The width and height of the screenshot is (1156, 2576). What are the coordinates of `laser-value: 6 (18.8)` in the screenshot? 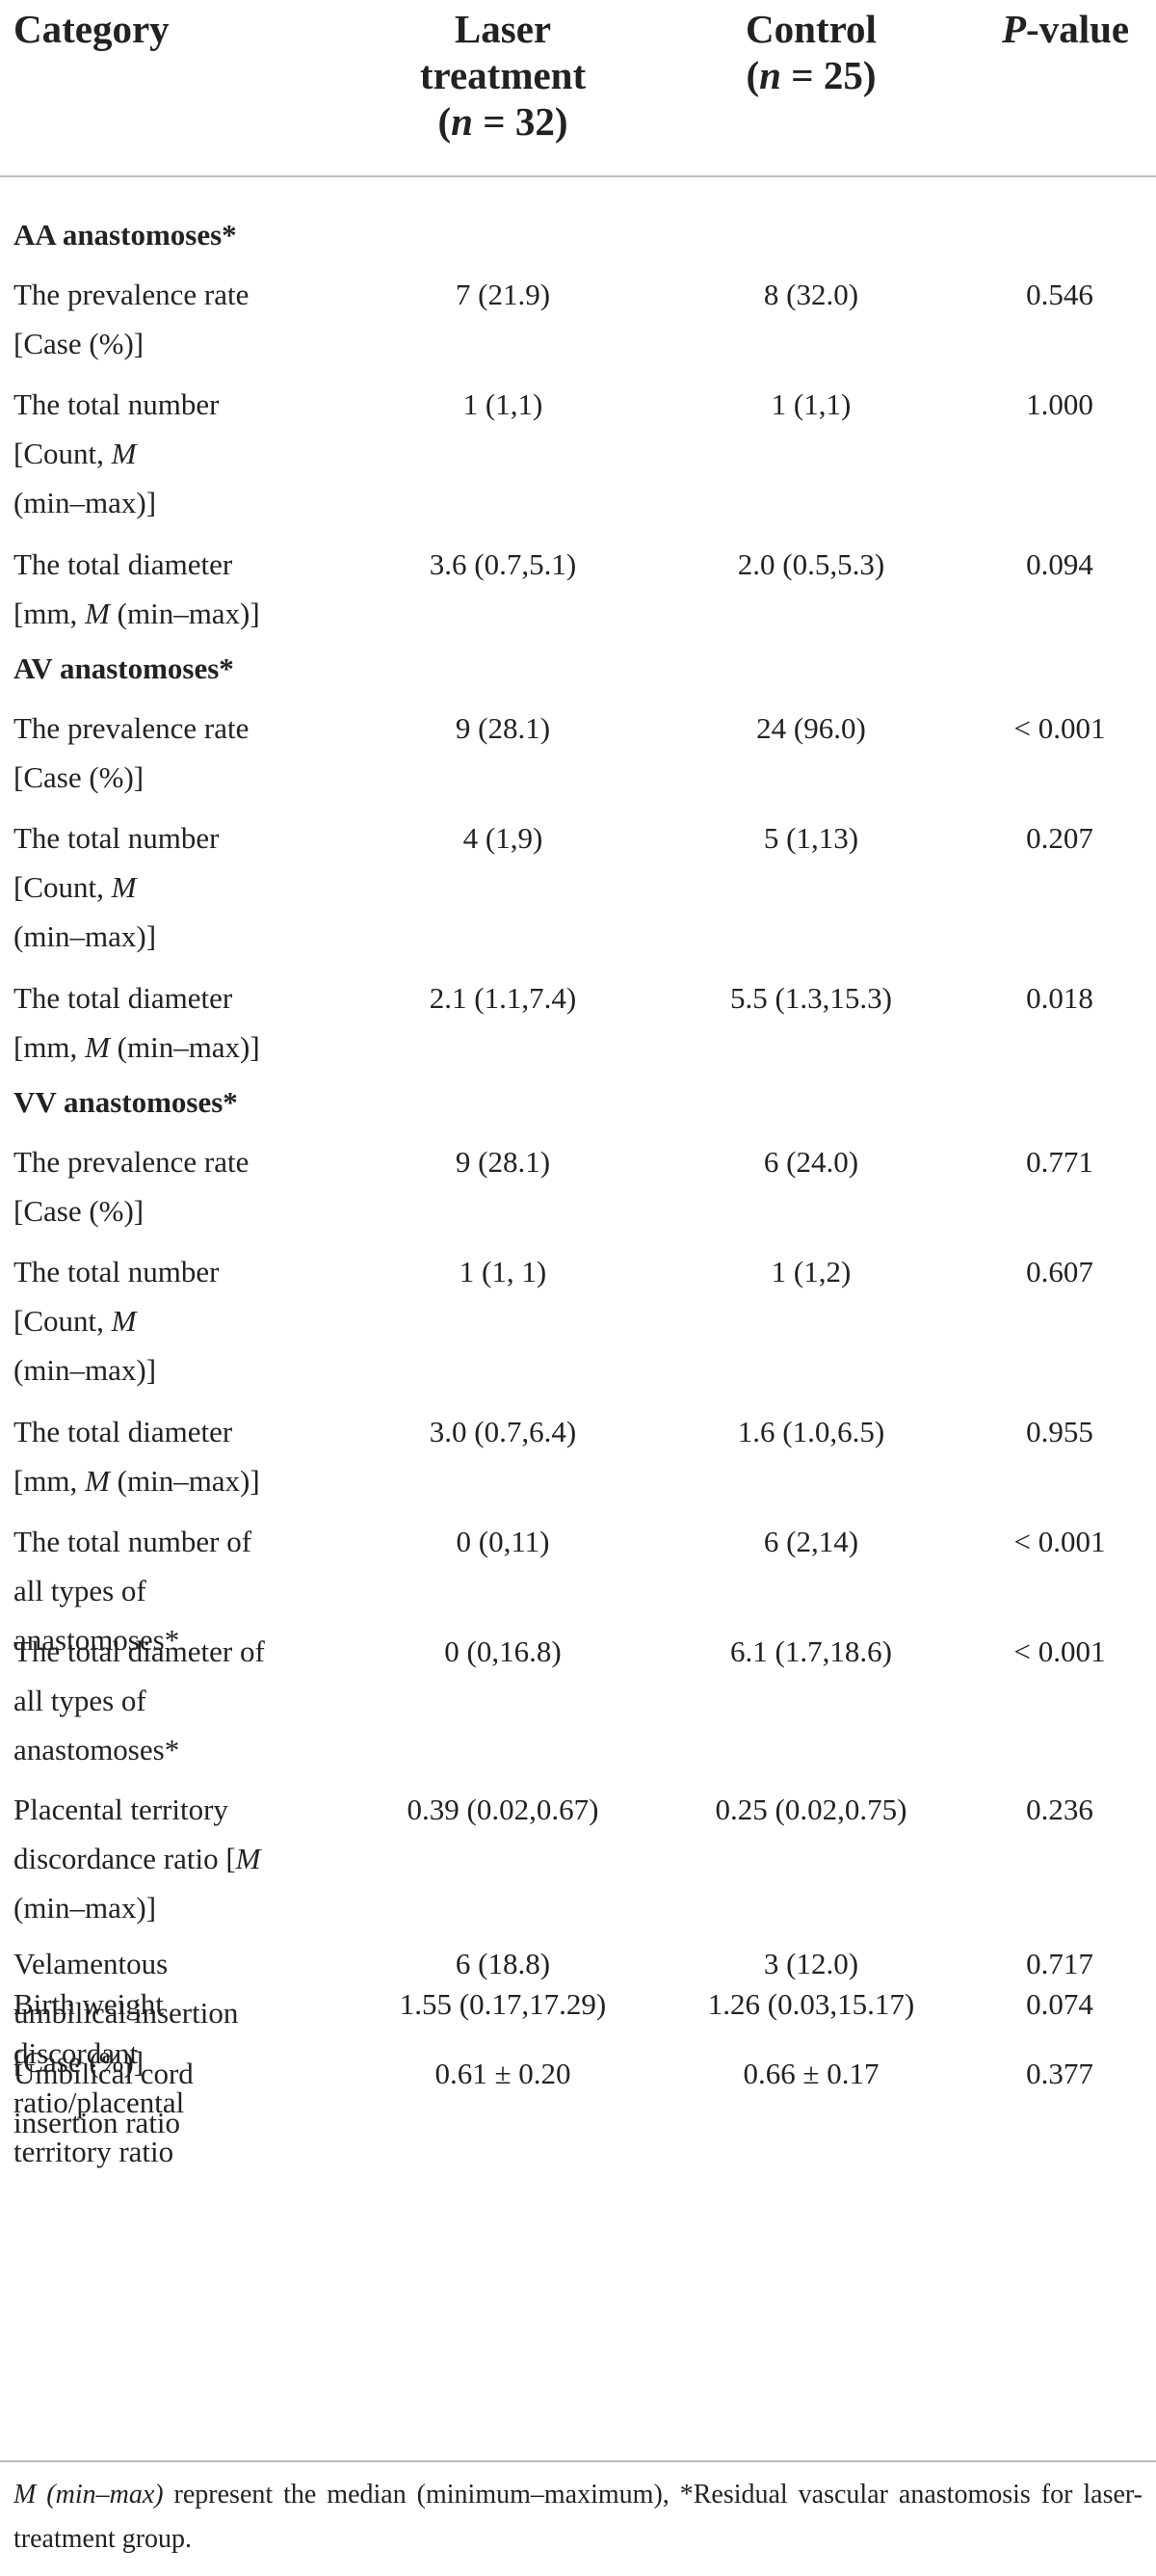 It's located at (503, 1963).